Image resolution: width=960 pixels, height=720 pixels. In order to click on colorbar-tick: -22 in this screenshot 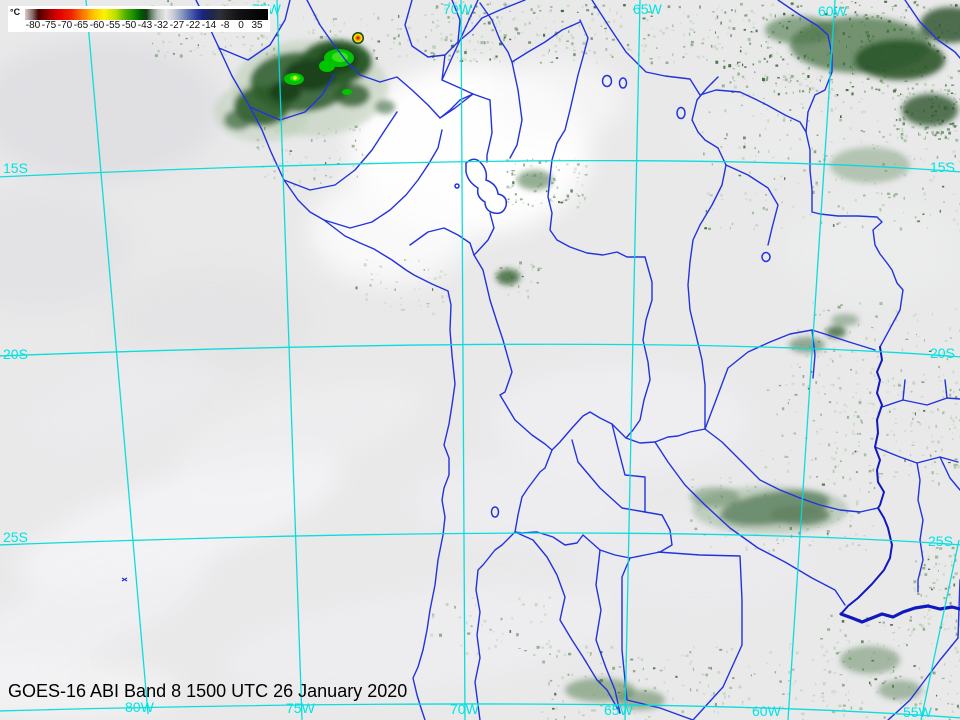, I will do `click(193, 25)`.